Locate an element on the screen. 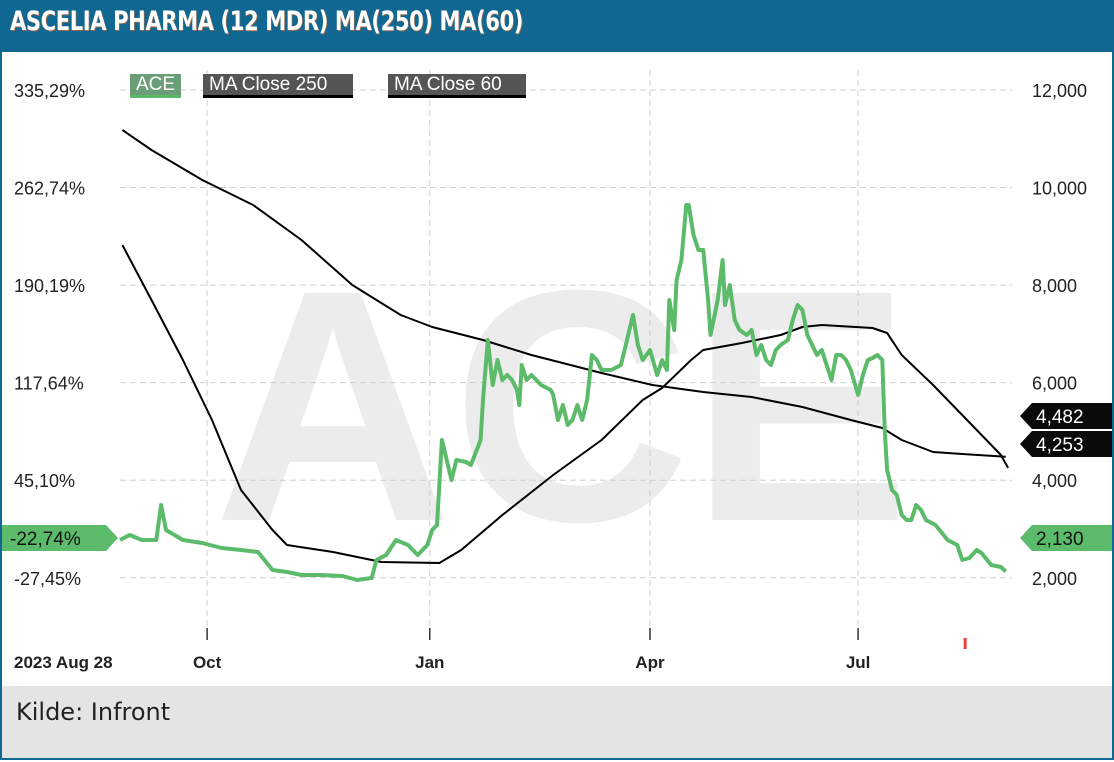  ma60-last-value-bg is located at coordinates (1066, 444).